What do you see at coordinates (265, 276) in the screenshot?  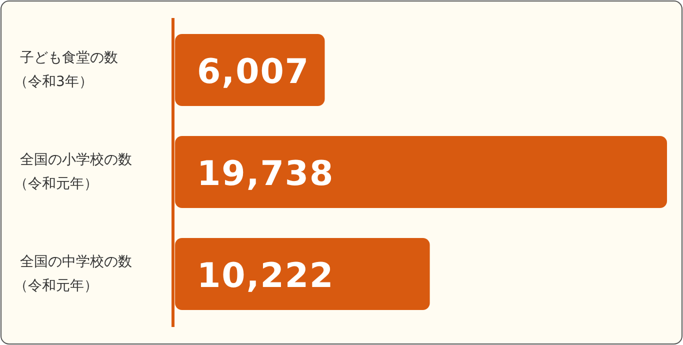 I see `data-label: 10,222` at bounding box center [265, 276].